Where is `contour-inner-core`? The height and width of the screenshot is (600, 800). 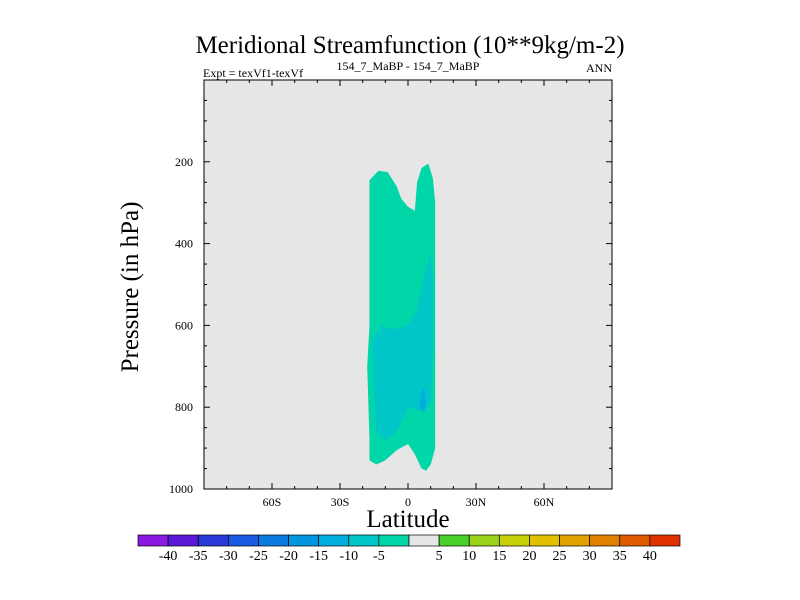 contour-inner-core is located at coordinates (402, 345).